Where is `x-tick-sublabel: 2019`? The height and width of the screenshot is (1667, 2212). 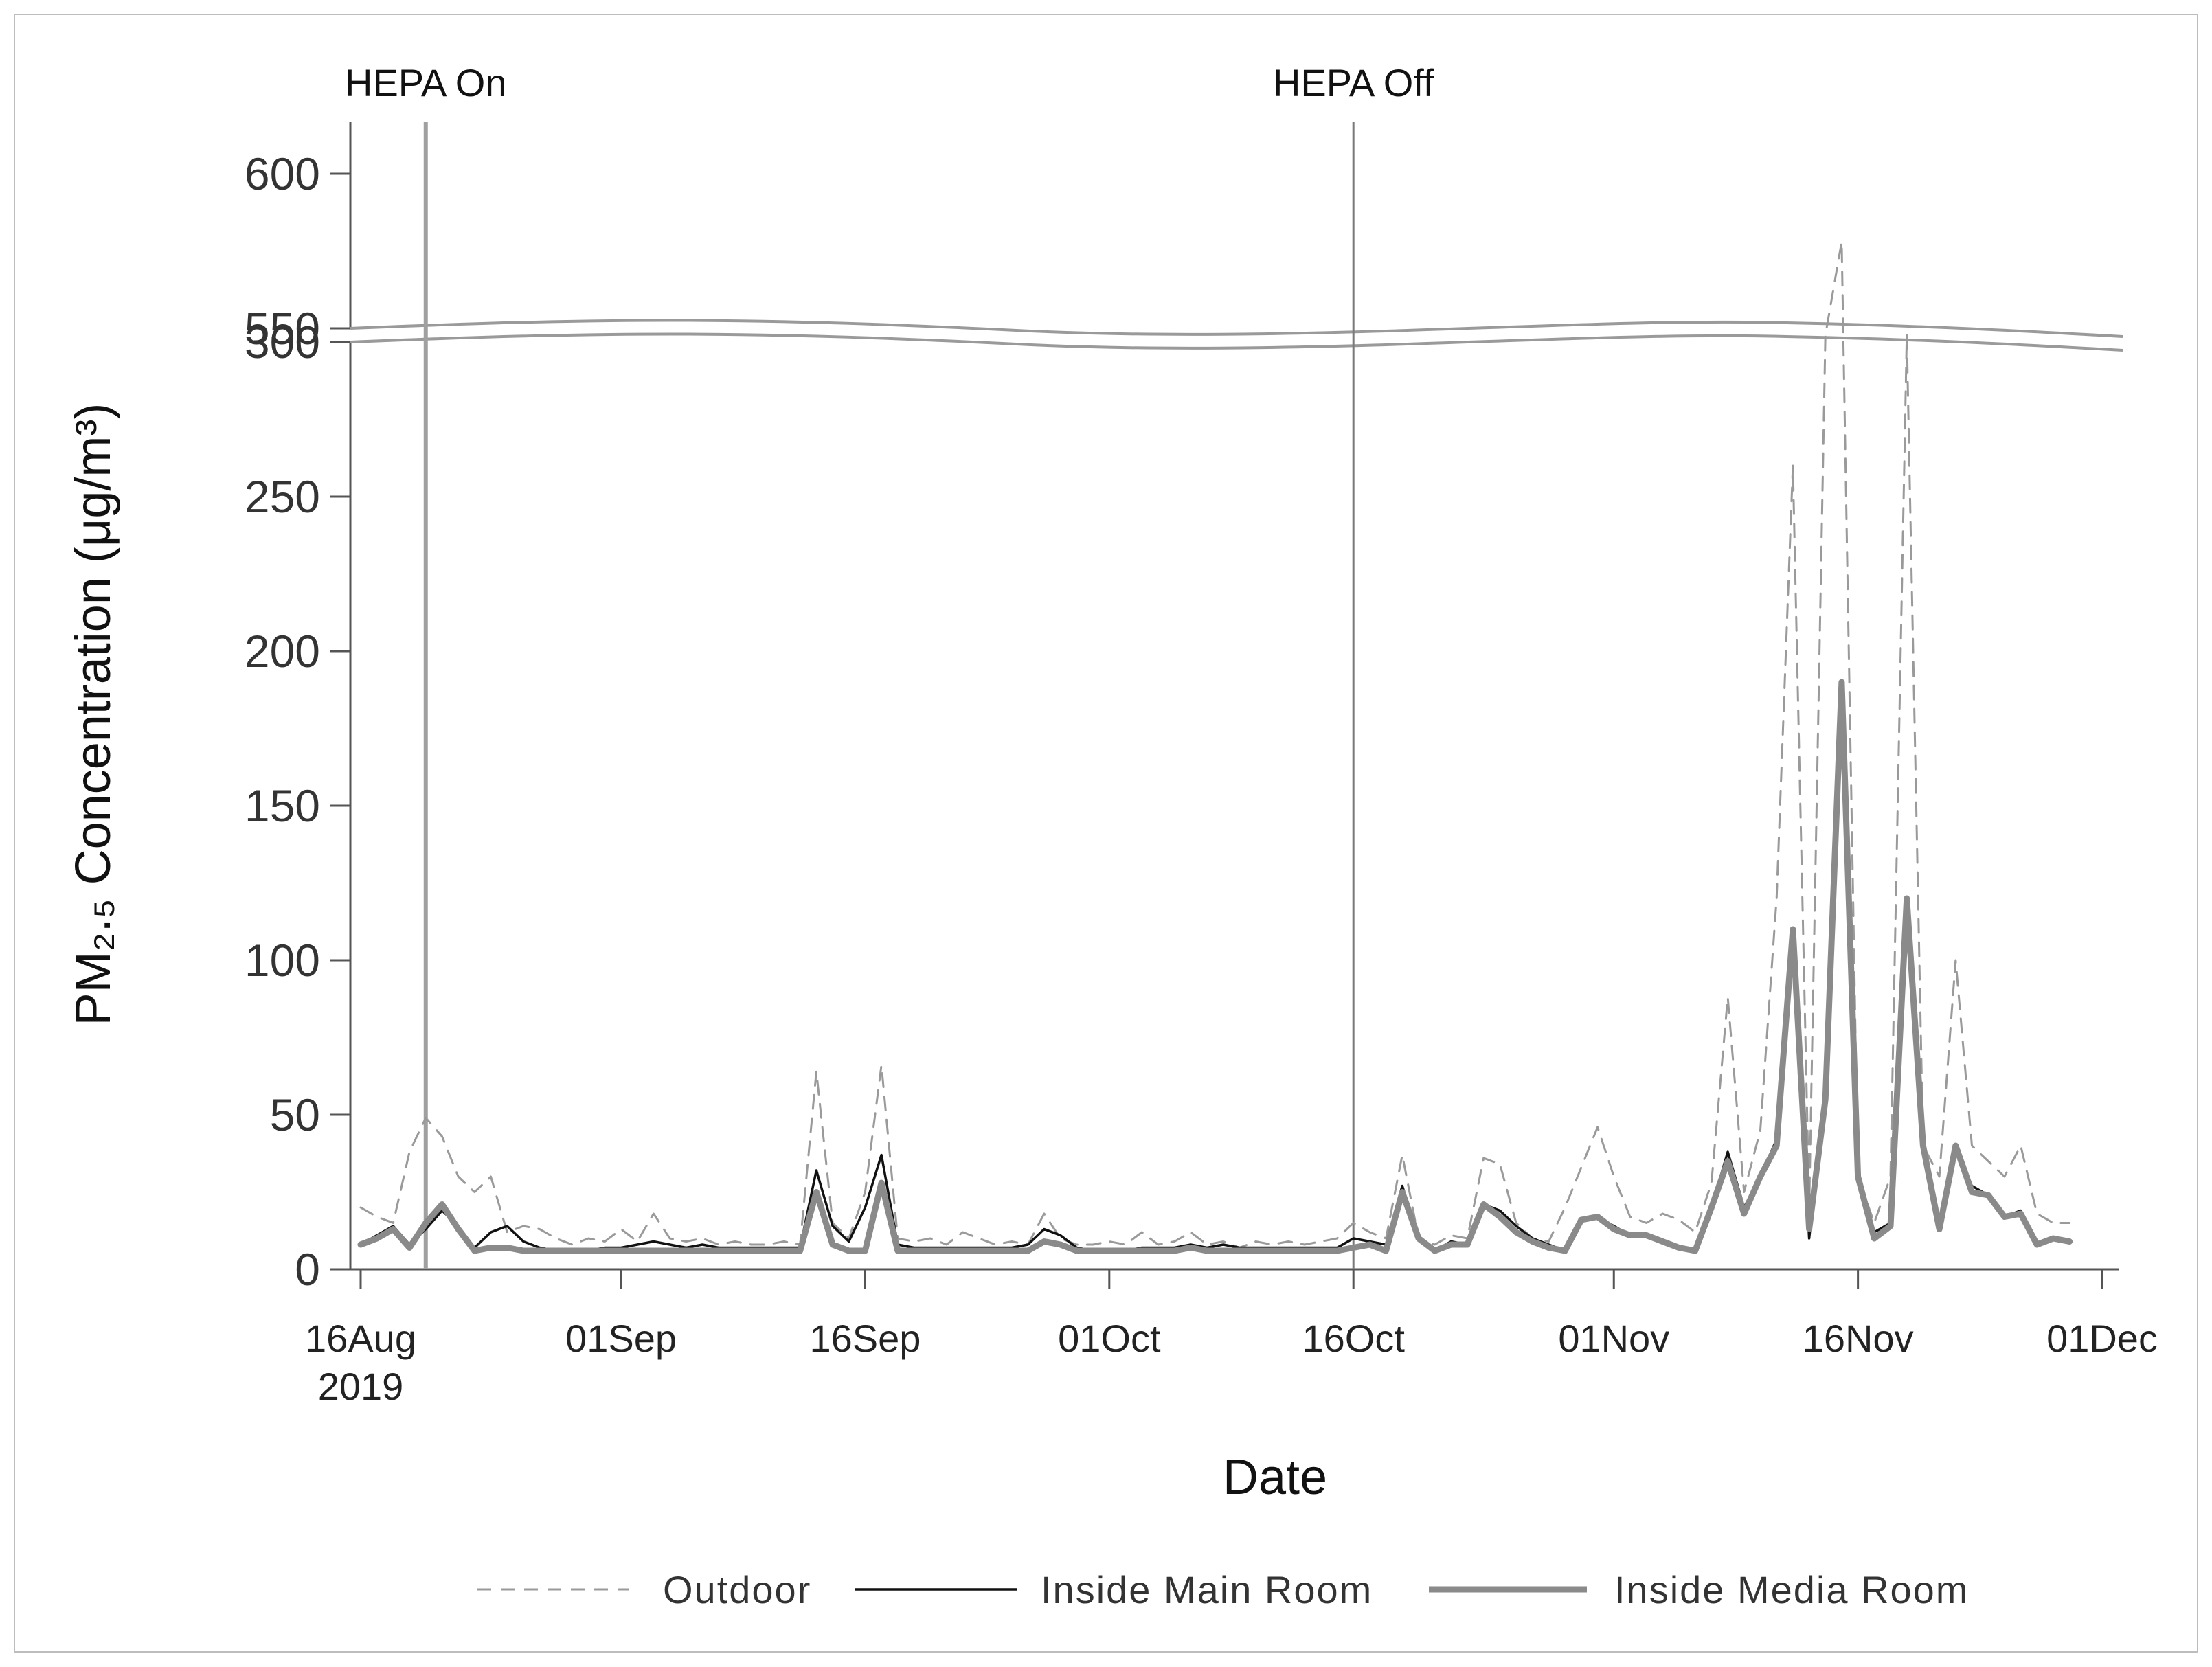
x-tick-sublabel: 2019 is located at coordinates (361, 1386).